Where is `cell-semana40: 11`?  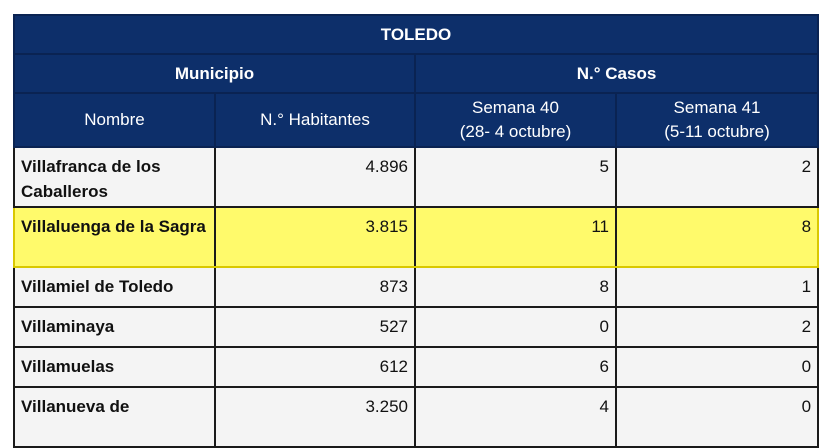 cell-semana40: 11 is located at coordinates (515, 237).